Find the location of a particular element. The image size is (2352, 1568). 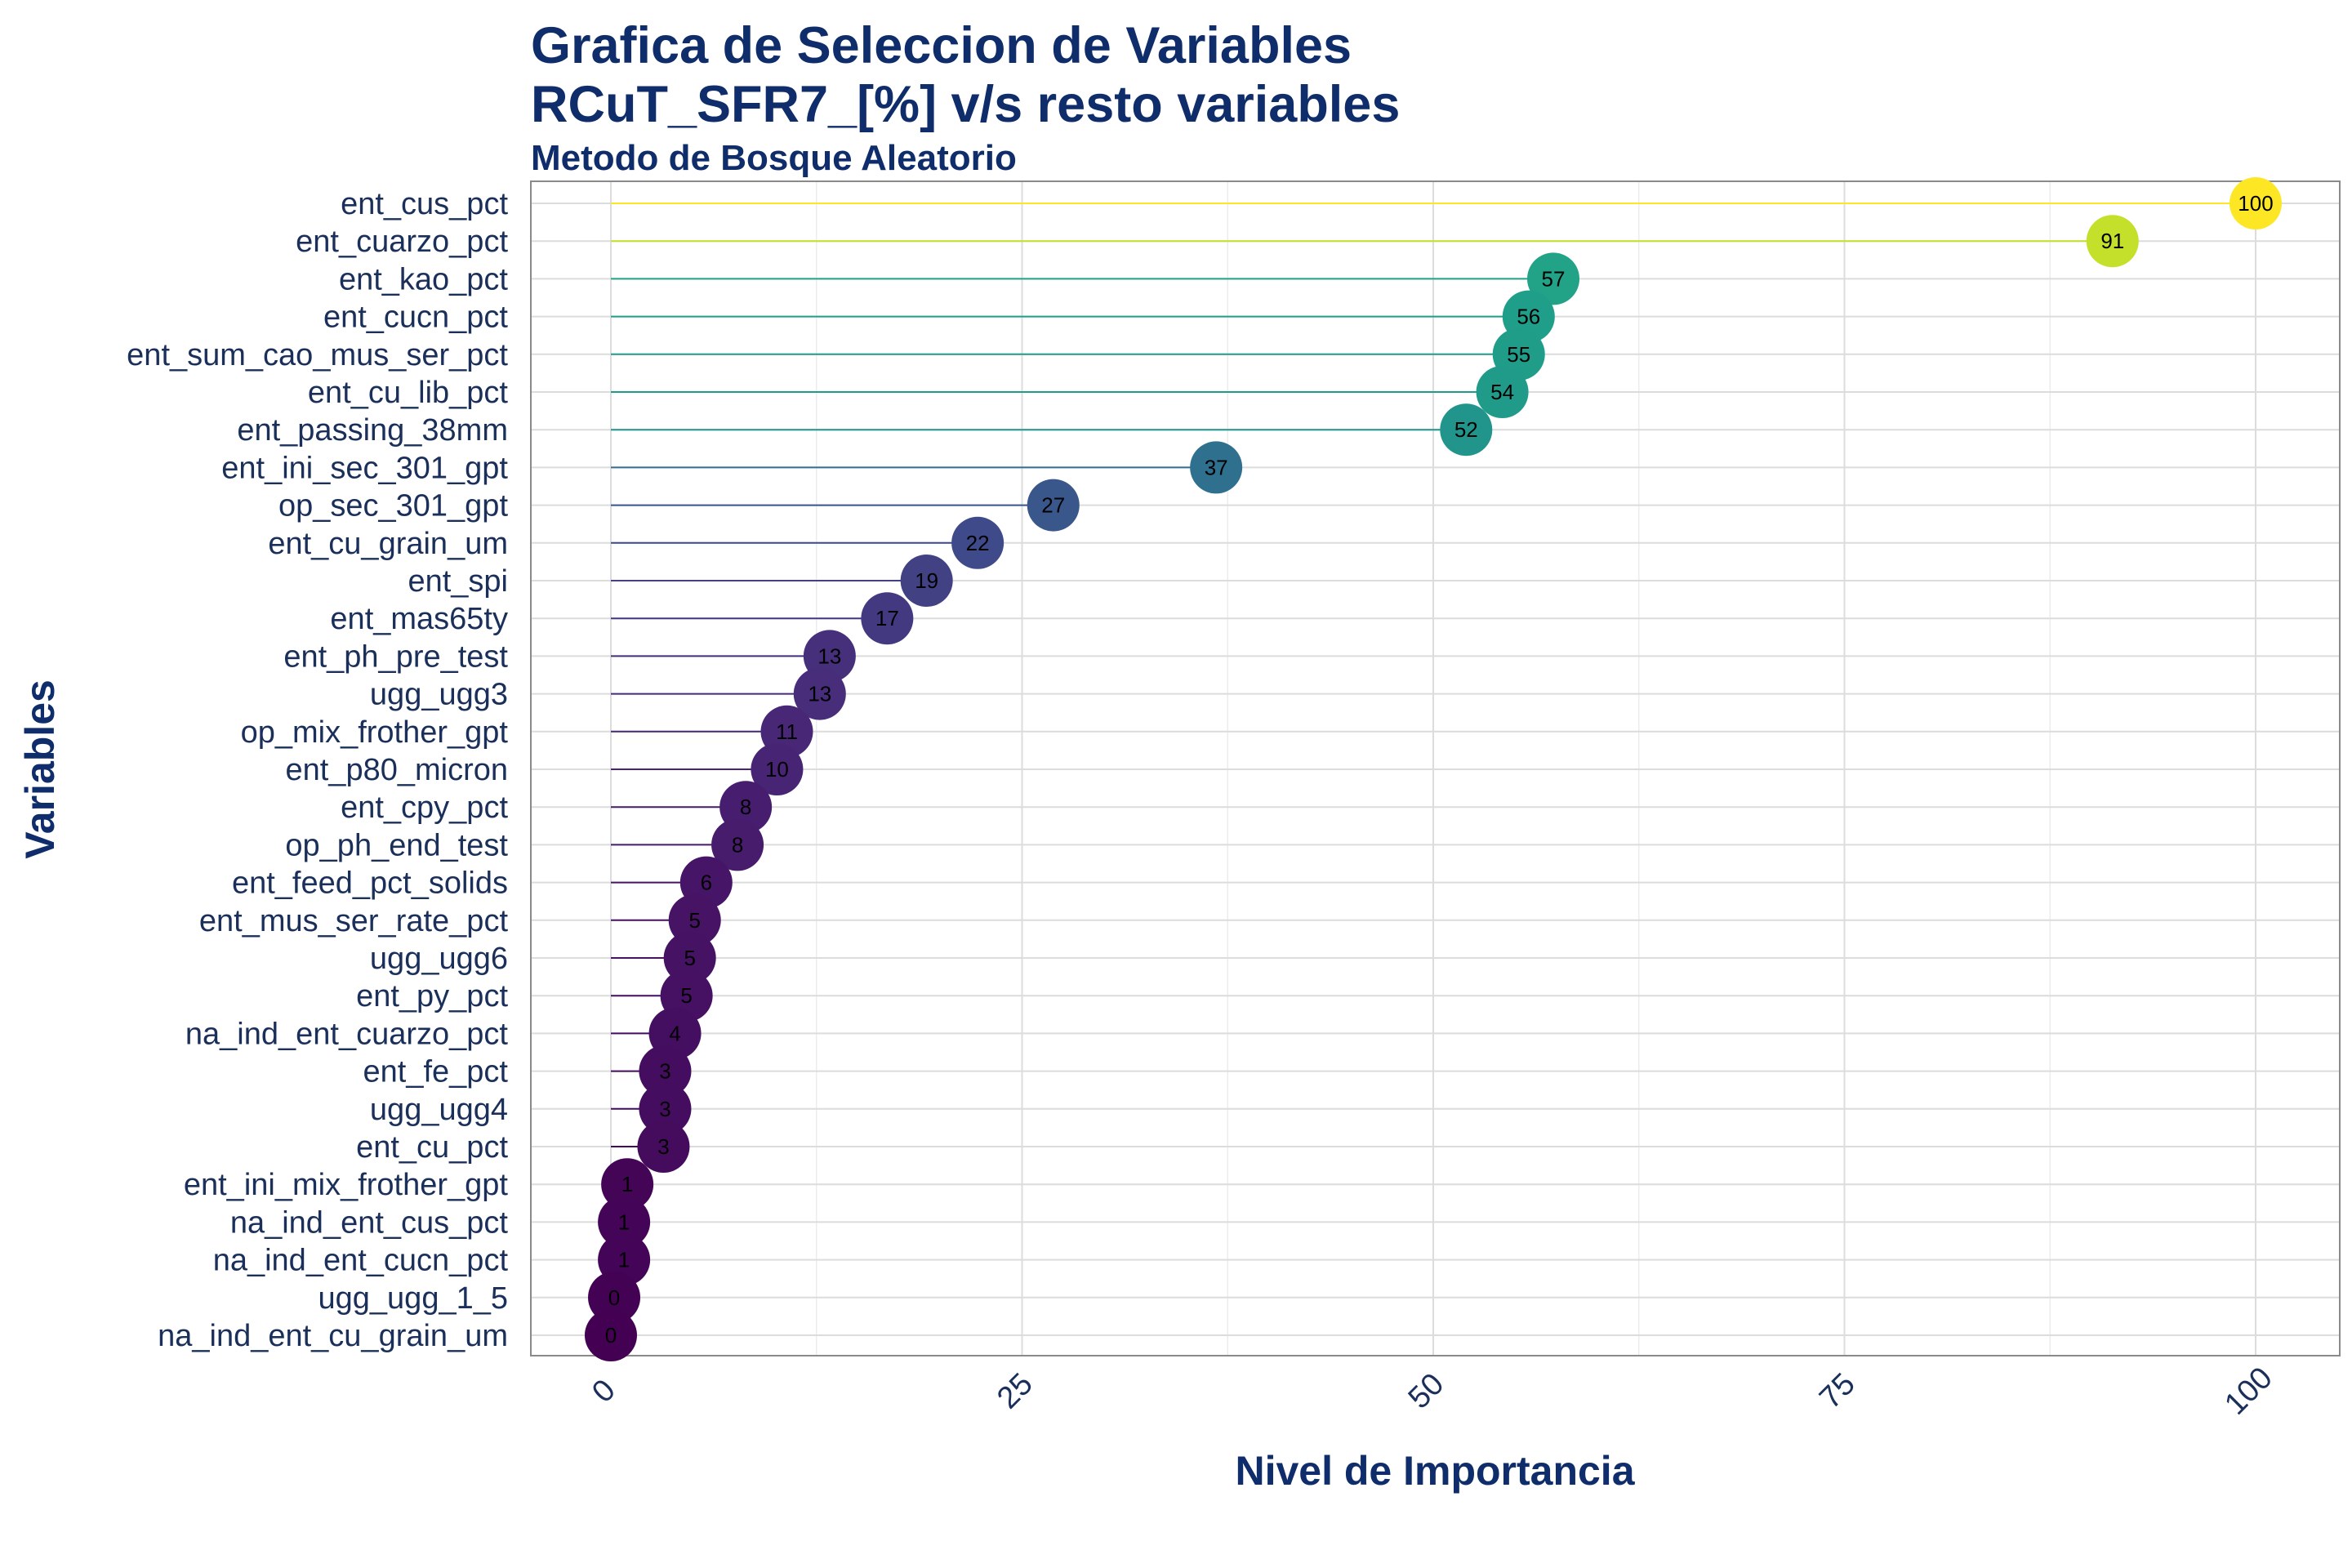

y-axis-label: ent_ph_pre_test is located at coordinates (395, 656).